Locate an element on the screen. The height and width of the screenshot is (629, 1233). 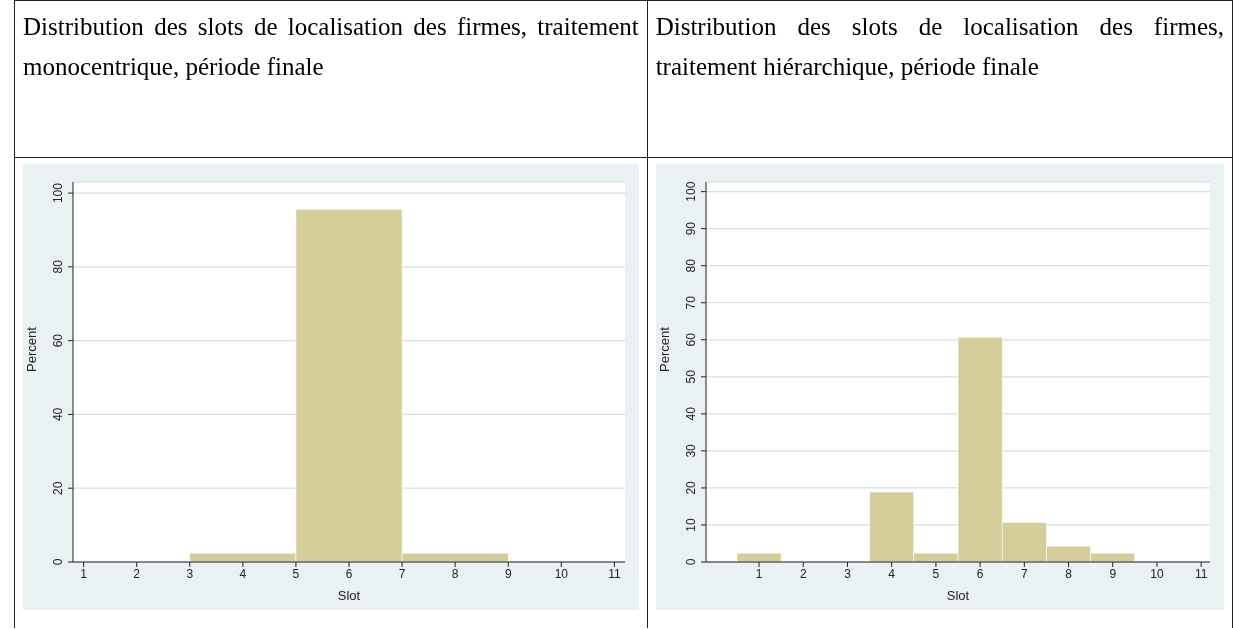
chart-title: Distribution des slots de localisation des firmes, traitement hiérarchique, période finale is located at coordinates (940, 79).